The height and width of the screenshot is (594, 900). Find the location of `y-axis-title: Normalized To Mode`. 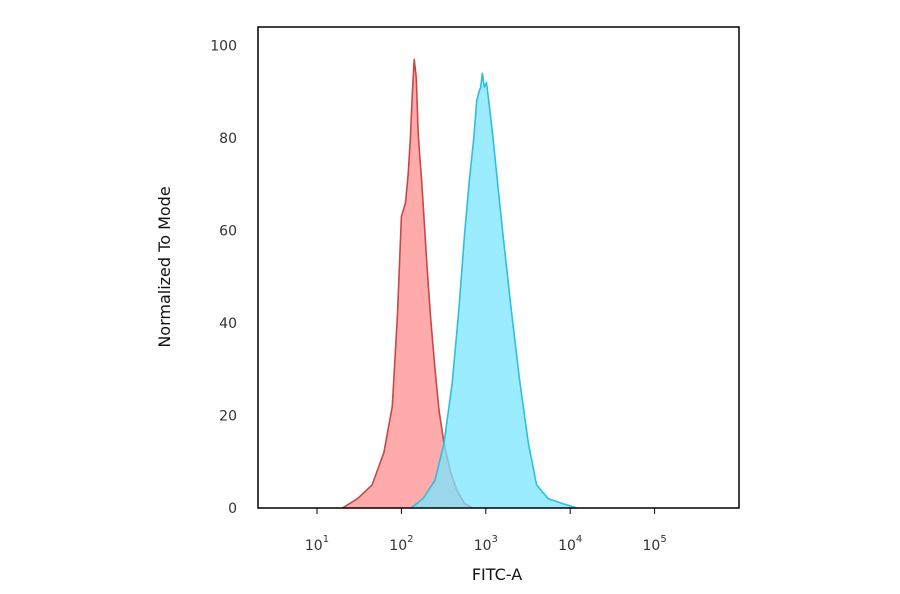

y-axis-title: Normalized To Mode is located at coordinates (164, 266).